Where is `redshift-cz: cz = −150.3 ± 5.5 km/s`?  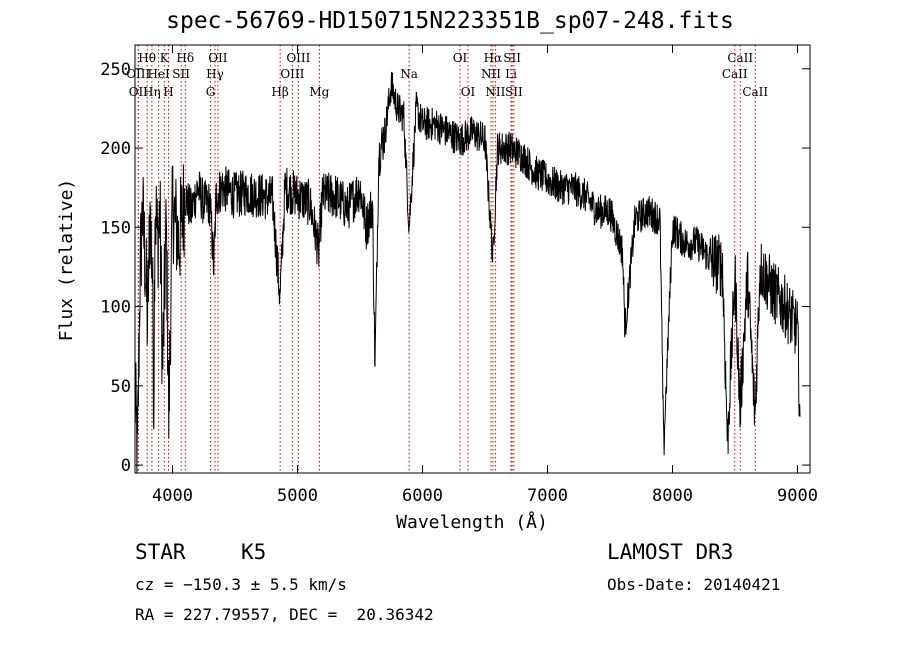 redshift-cz: cz = −150.3 ± 5.5 km/s is located at coordinates (241, 584).